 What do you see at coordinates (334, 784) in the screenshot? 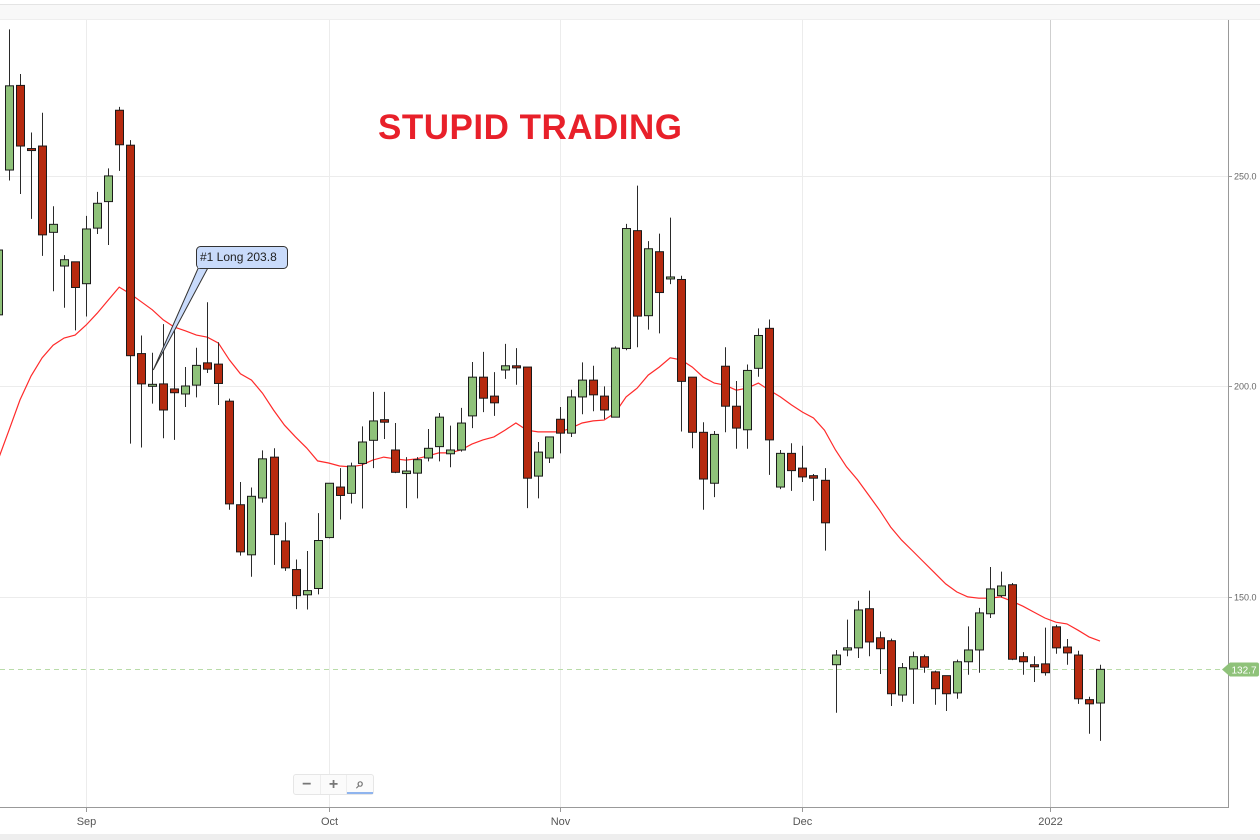
I see `plus-icon: +` at bounding box center [334, 784].